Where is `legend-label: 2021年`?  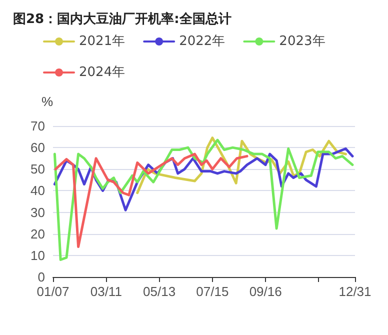
legend-label: 2021年 is located at coordinates (102, 41).